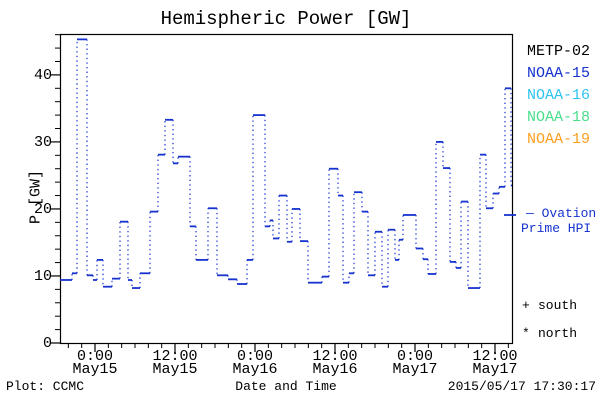  I want to click on x-tick-label-May17-0:00: 0:00 May17, so click(415, 363).